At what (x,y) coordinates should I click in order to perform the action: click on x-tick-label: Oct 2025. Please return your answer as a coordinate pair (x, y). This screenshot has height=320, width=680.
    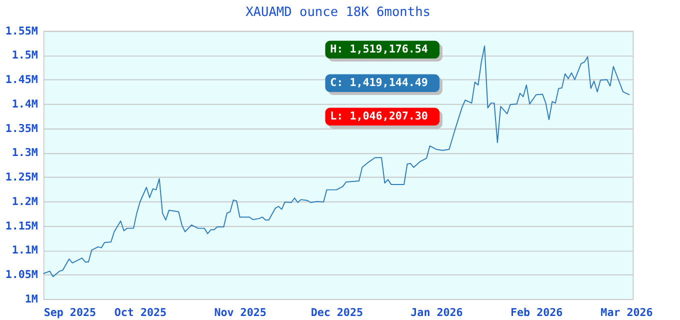
    Looking at the image, I should click on (140, 313).